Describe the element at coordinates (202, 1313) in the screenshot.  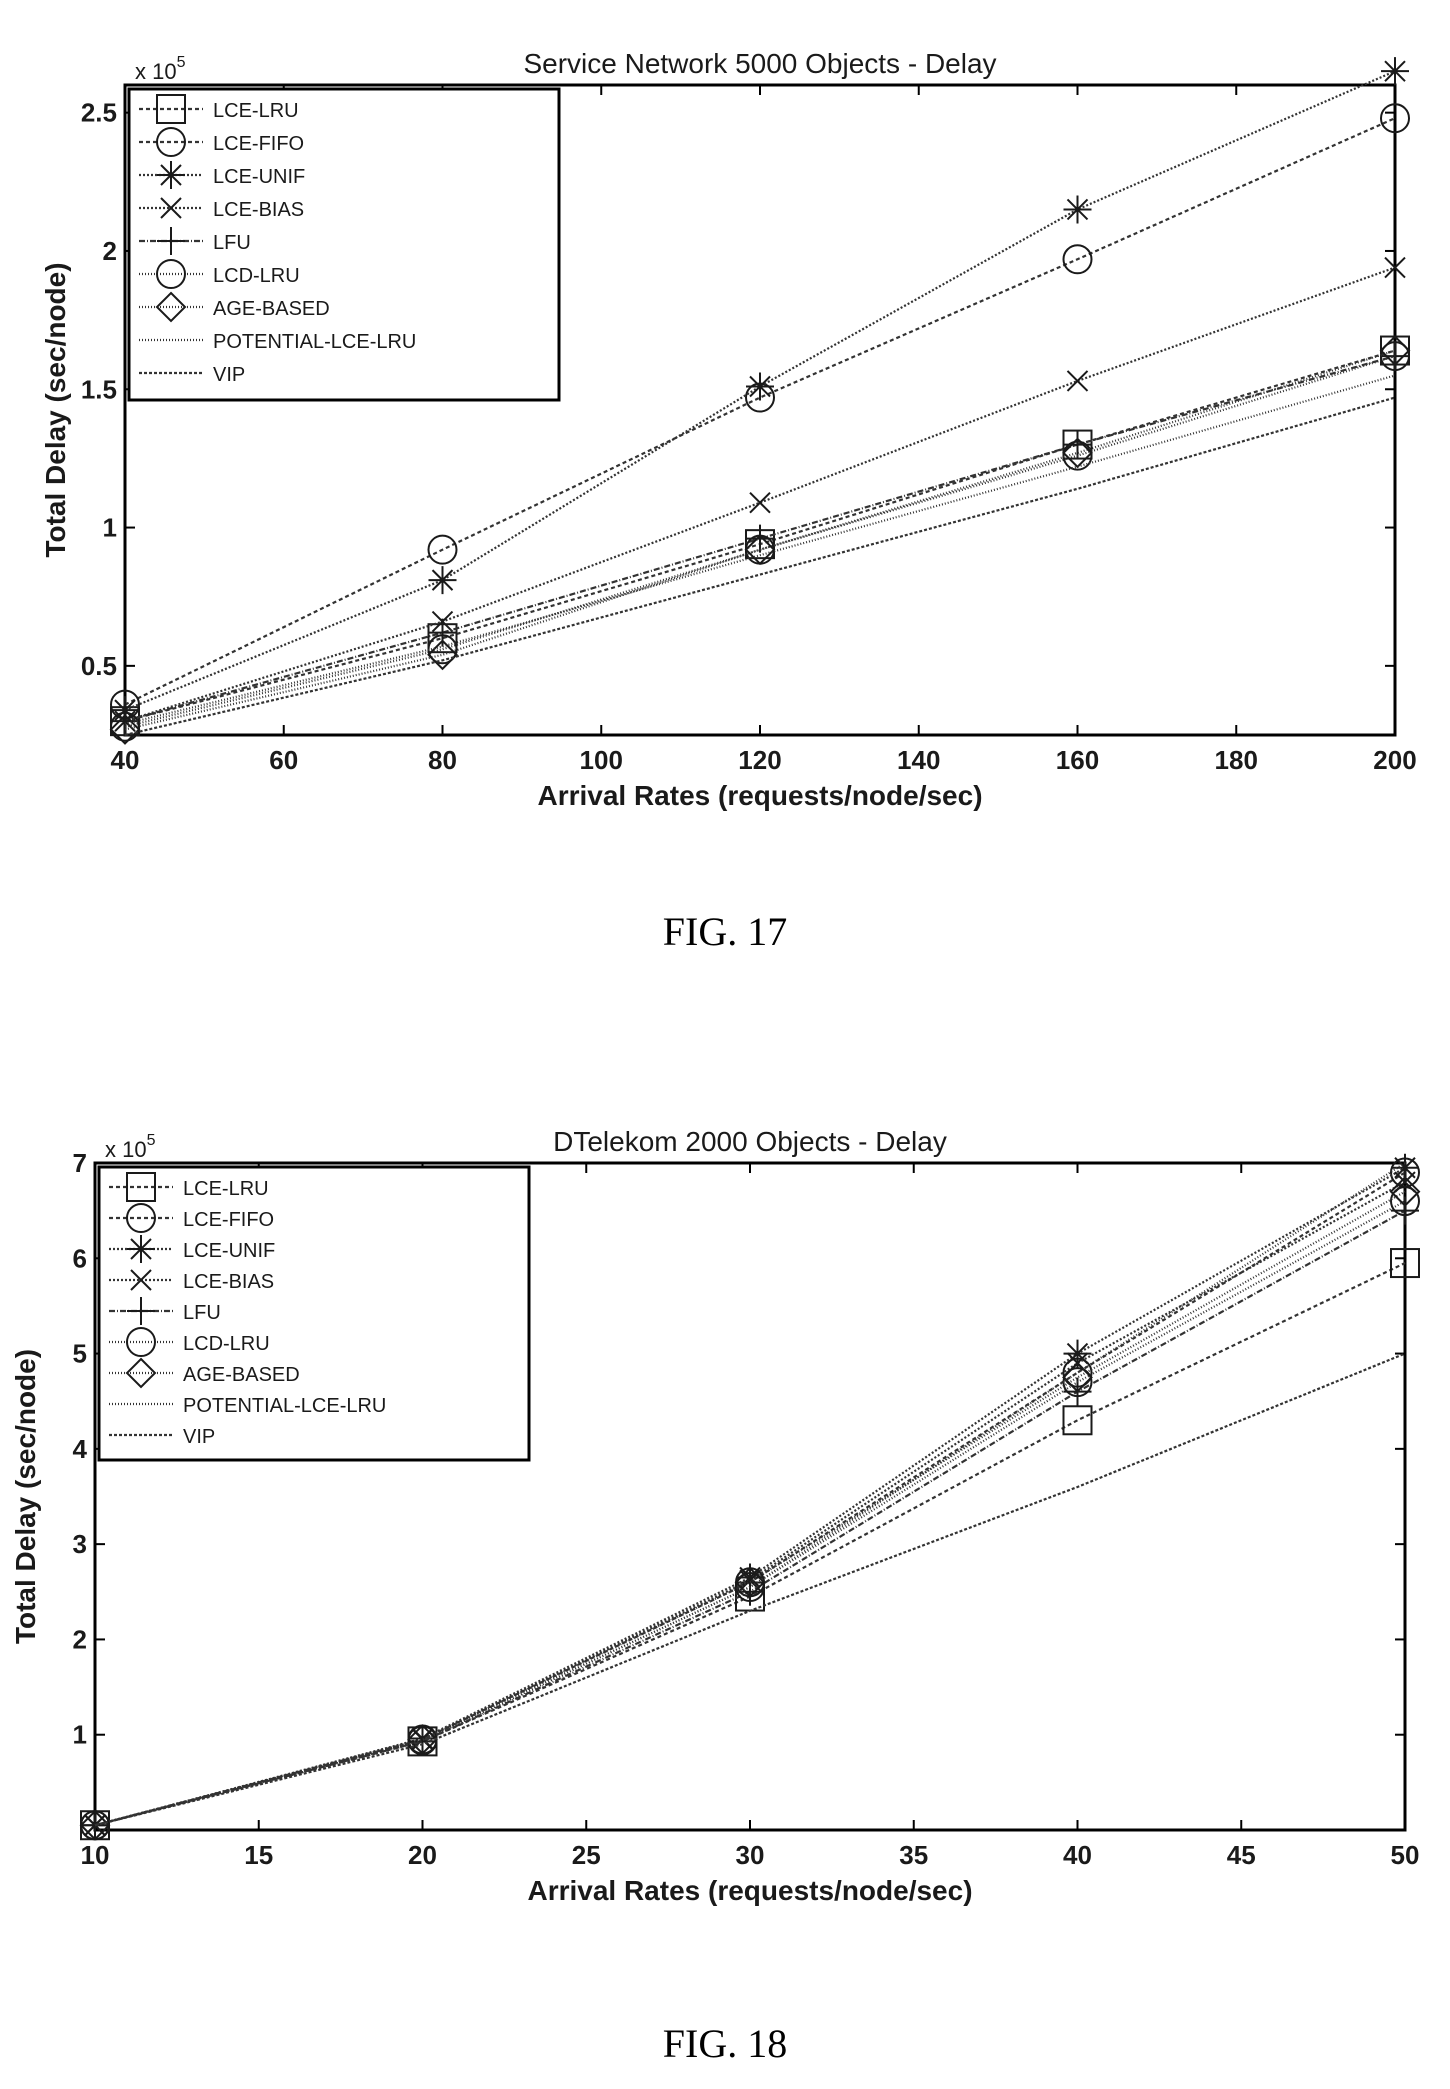
I see `legend-label: LFU` at that location.